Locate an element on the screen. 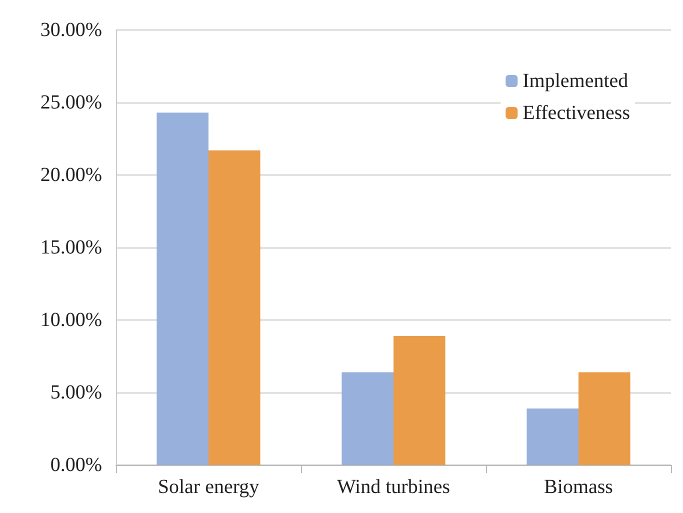  y-tick-label: 15.00% is located at coordinates (71, 247).